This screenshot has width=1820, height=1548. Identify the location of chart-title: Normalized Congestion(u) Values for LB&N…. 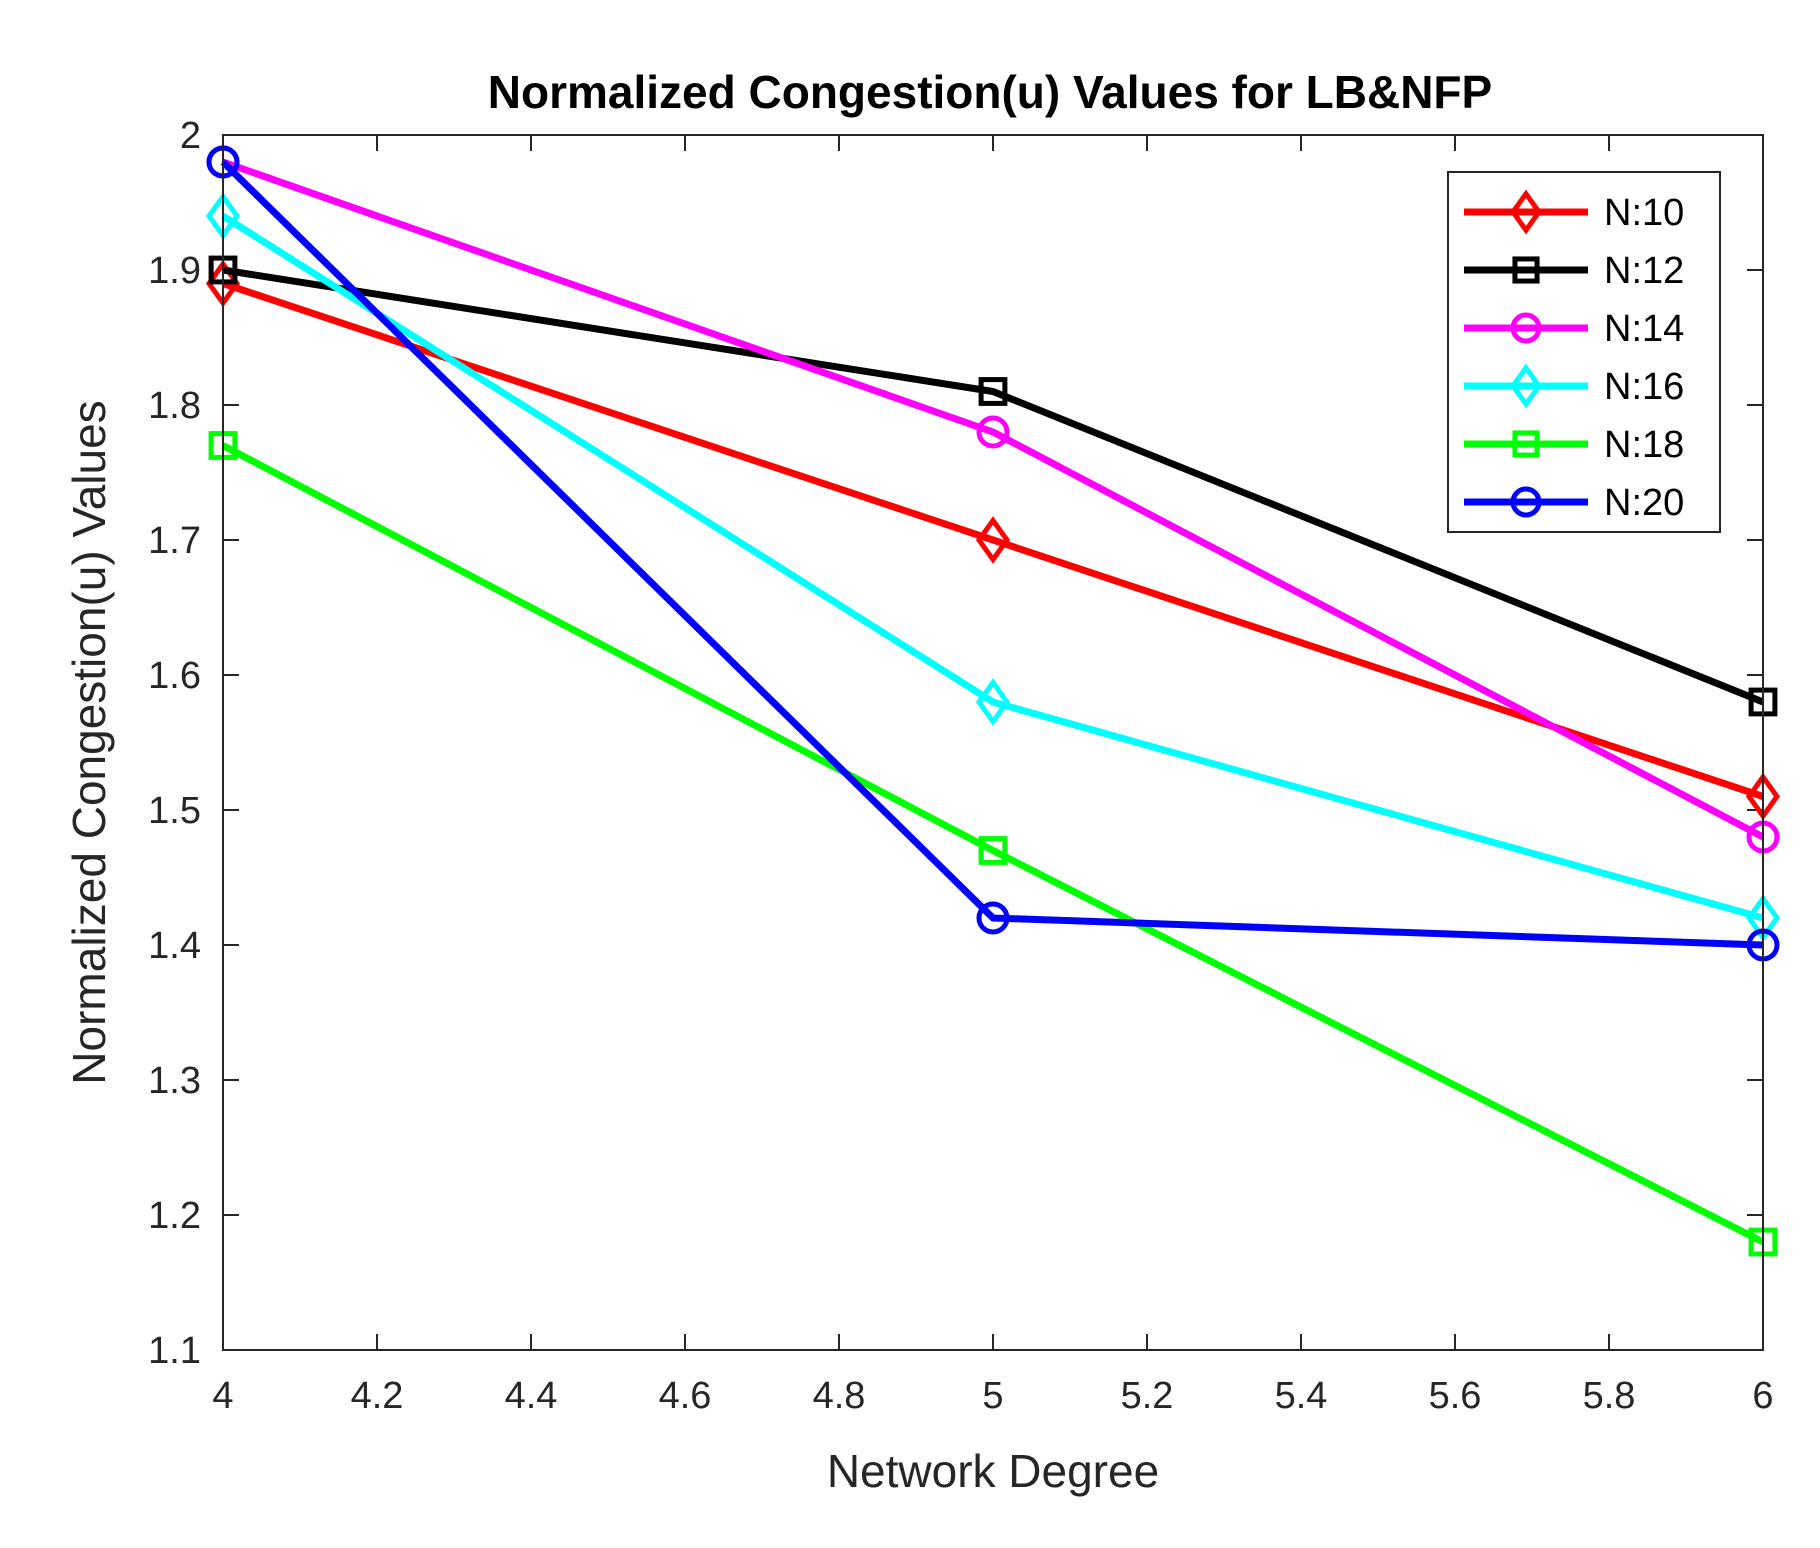
(990, 92).